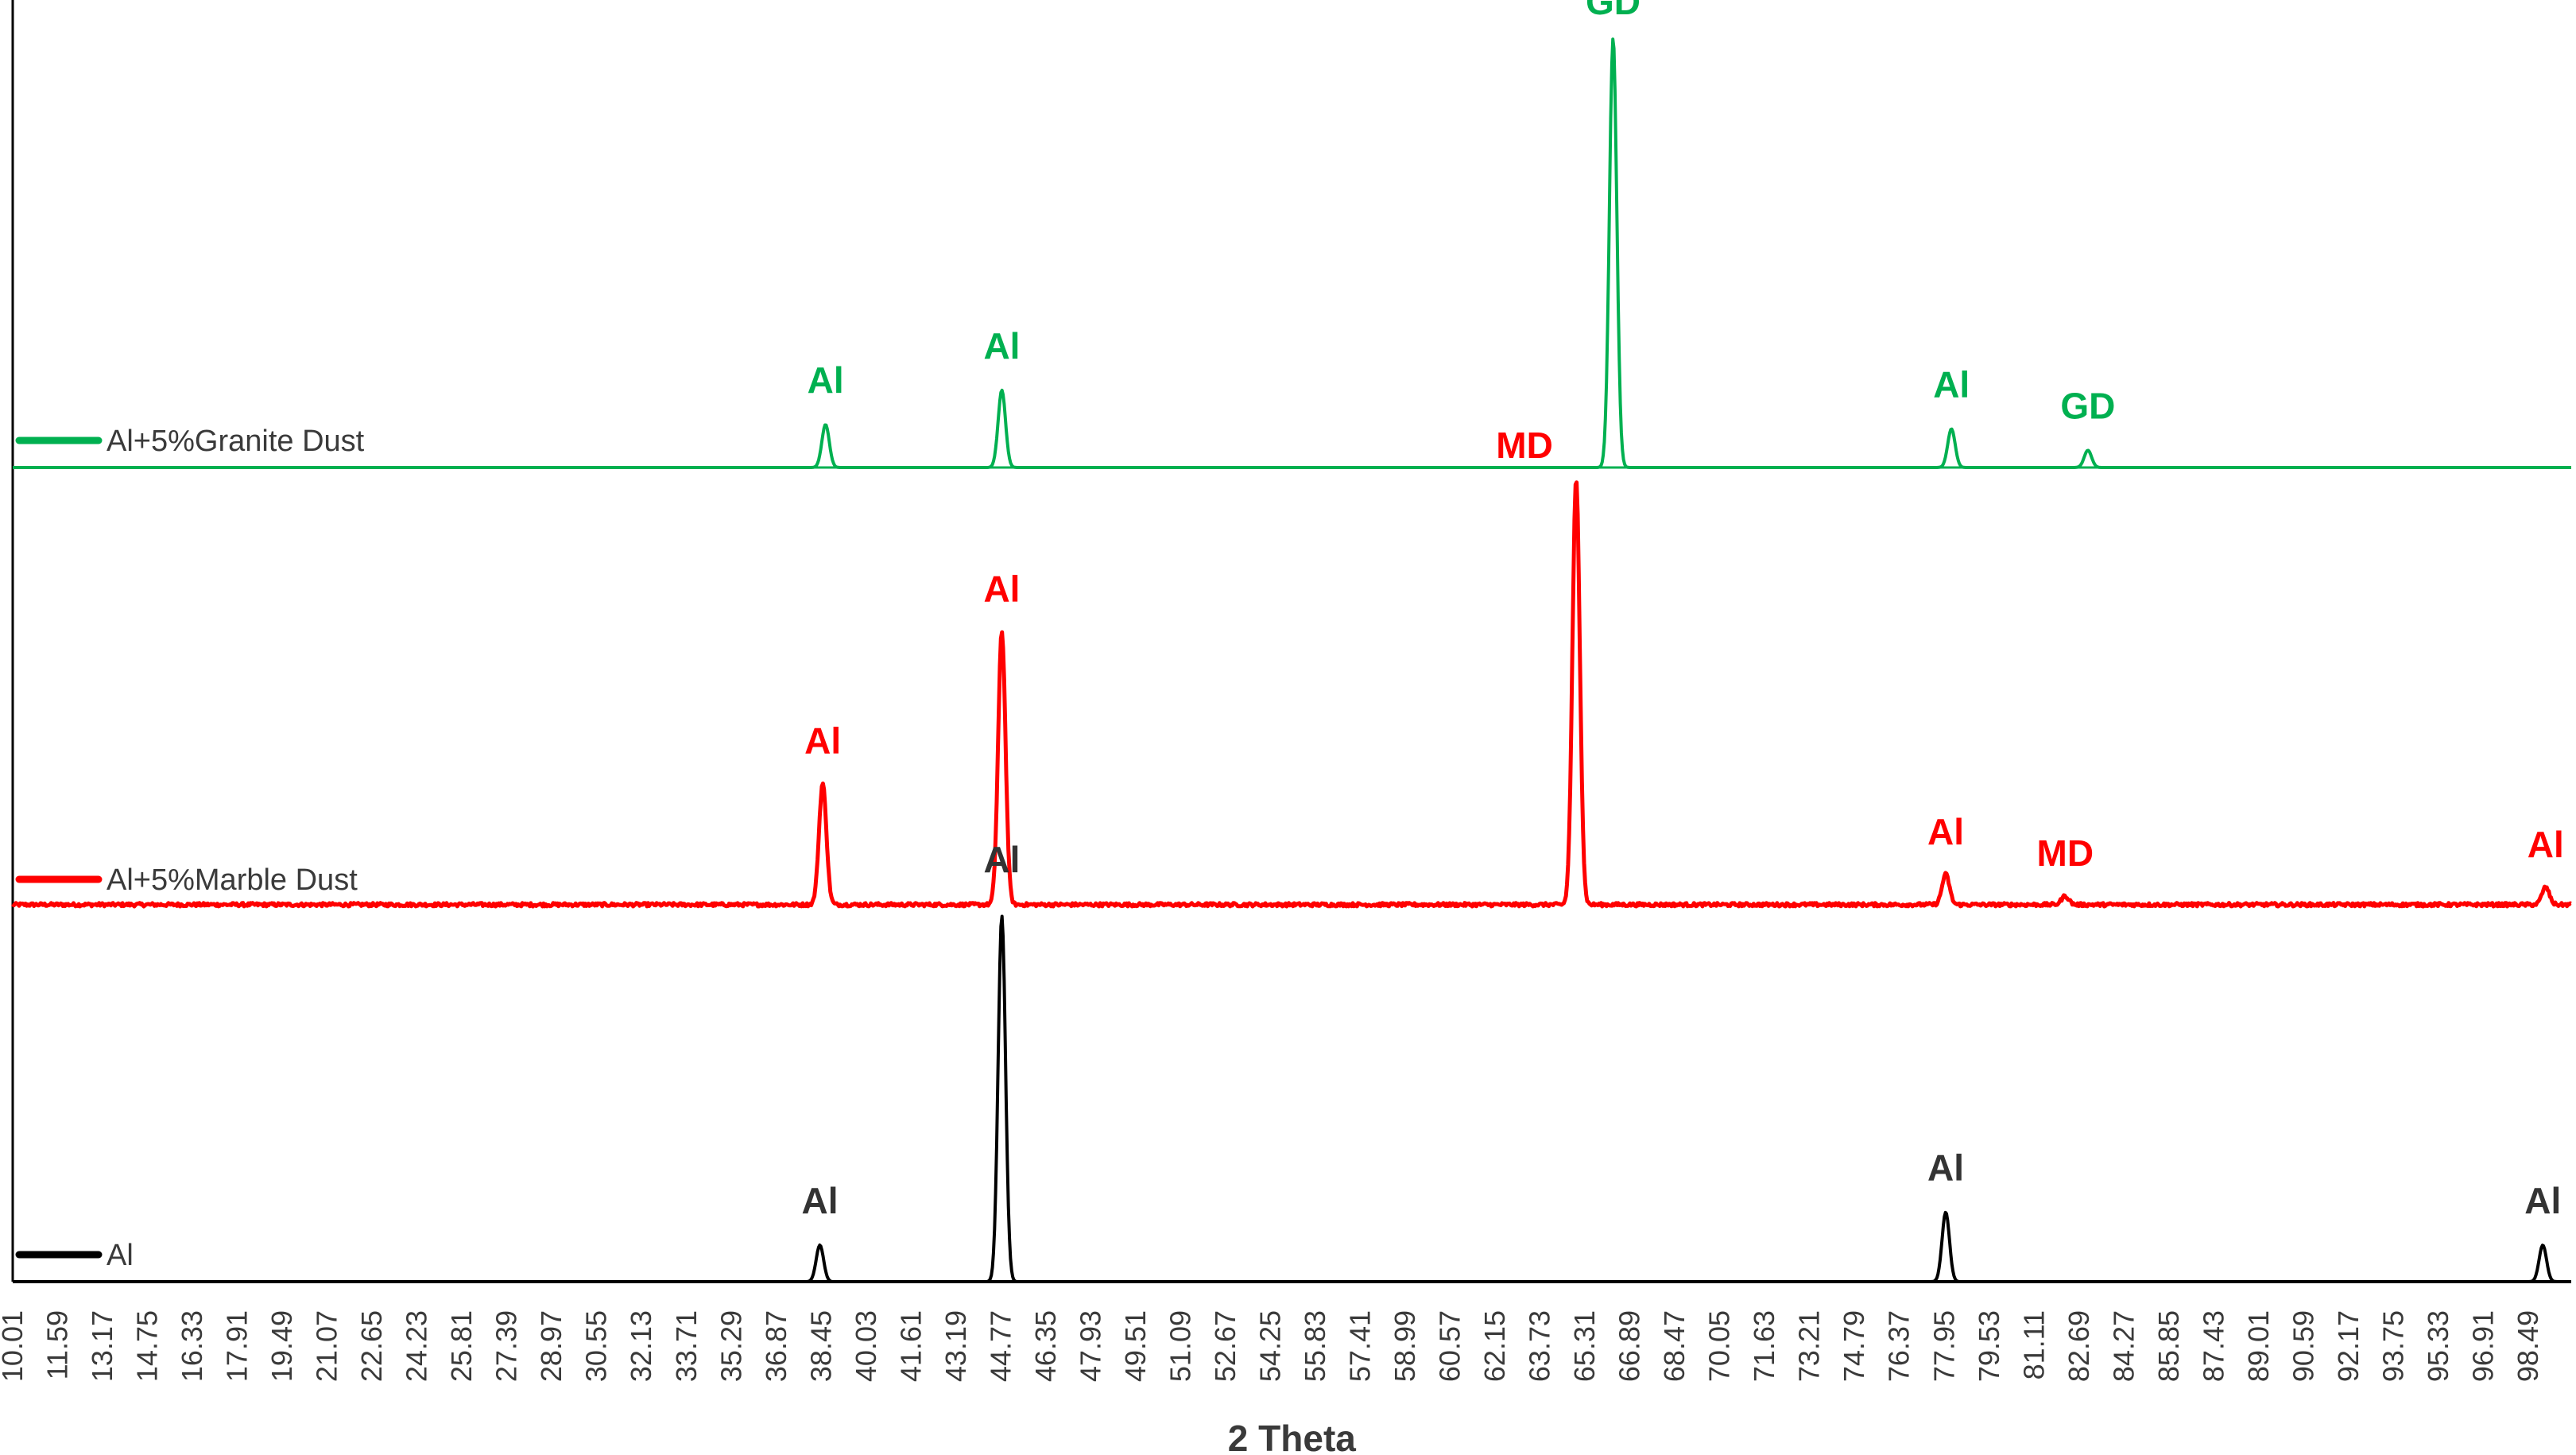  What do you see at coordinates (190, 848) in the screenshot?
I see `legend-layer: Al+5%Granite Dust Al+5%Marble Dust Al` at bounding box center [190, 848].